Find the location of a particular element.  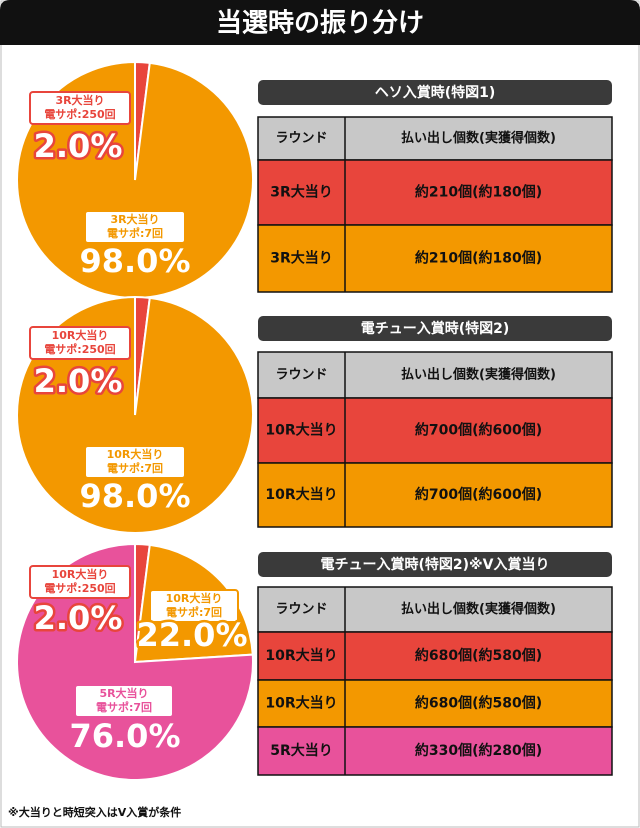

table-heading: 電チュー入賞時(特図2)※V入賞当り is located at coordinates (435, 564).